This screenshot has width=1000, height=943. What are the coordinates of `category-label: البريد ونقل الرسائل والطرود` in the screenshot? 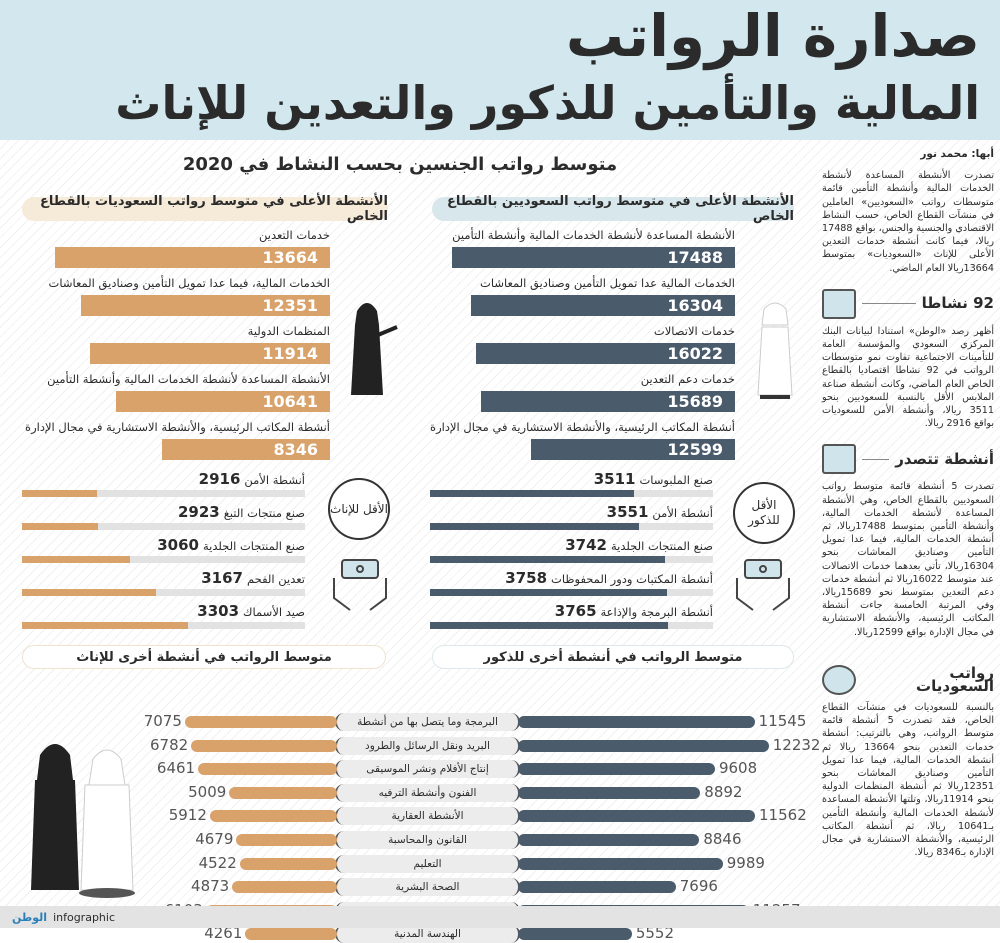 It's located at (427, 745).